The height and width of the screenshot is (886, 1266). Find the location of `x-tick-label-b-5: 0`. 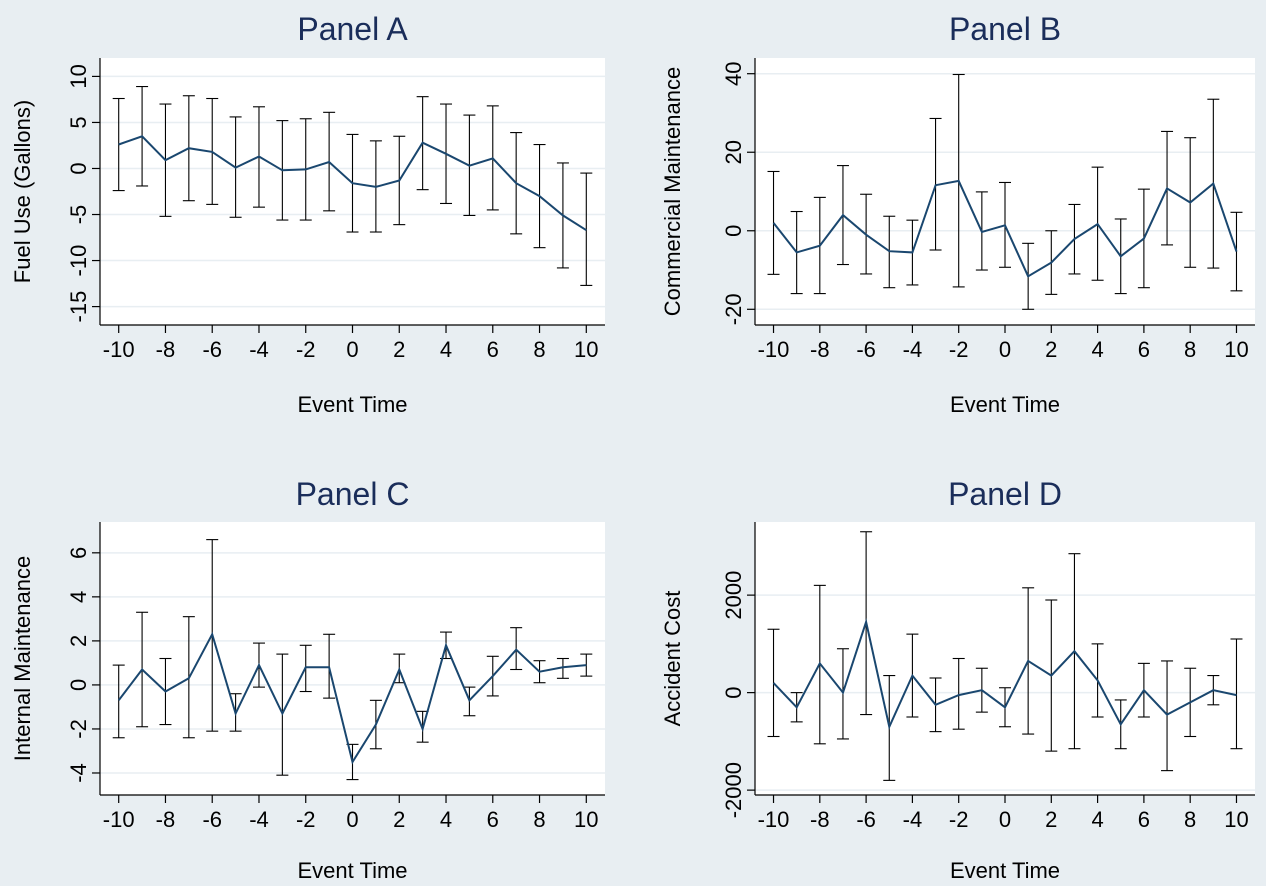

x-tick-label-b-5: 0 is located at coordinates (1005, 349).